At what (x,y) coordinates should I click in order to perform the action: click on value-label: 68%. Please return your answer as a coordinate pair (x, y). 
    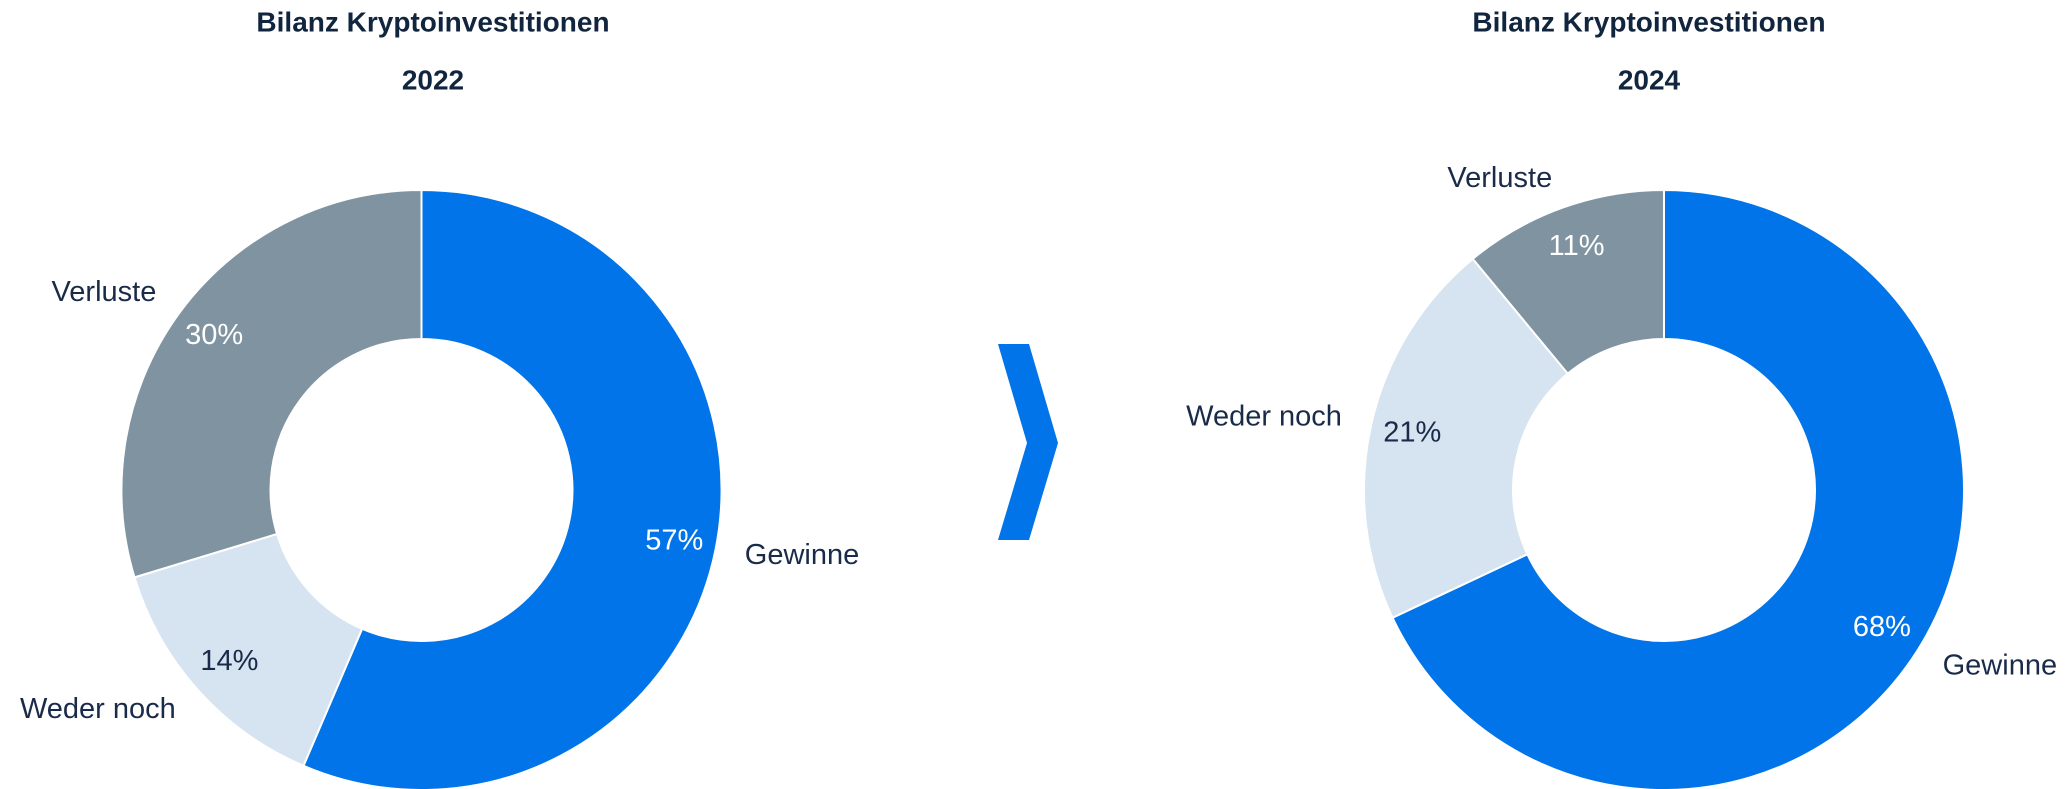
    Looking at the image, I should click on (1882, 627).